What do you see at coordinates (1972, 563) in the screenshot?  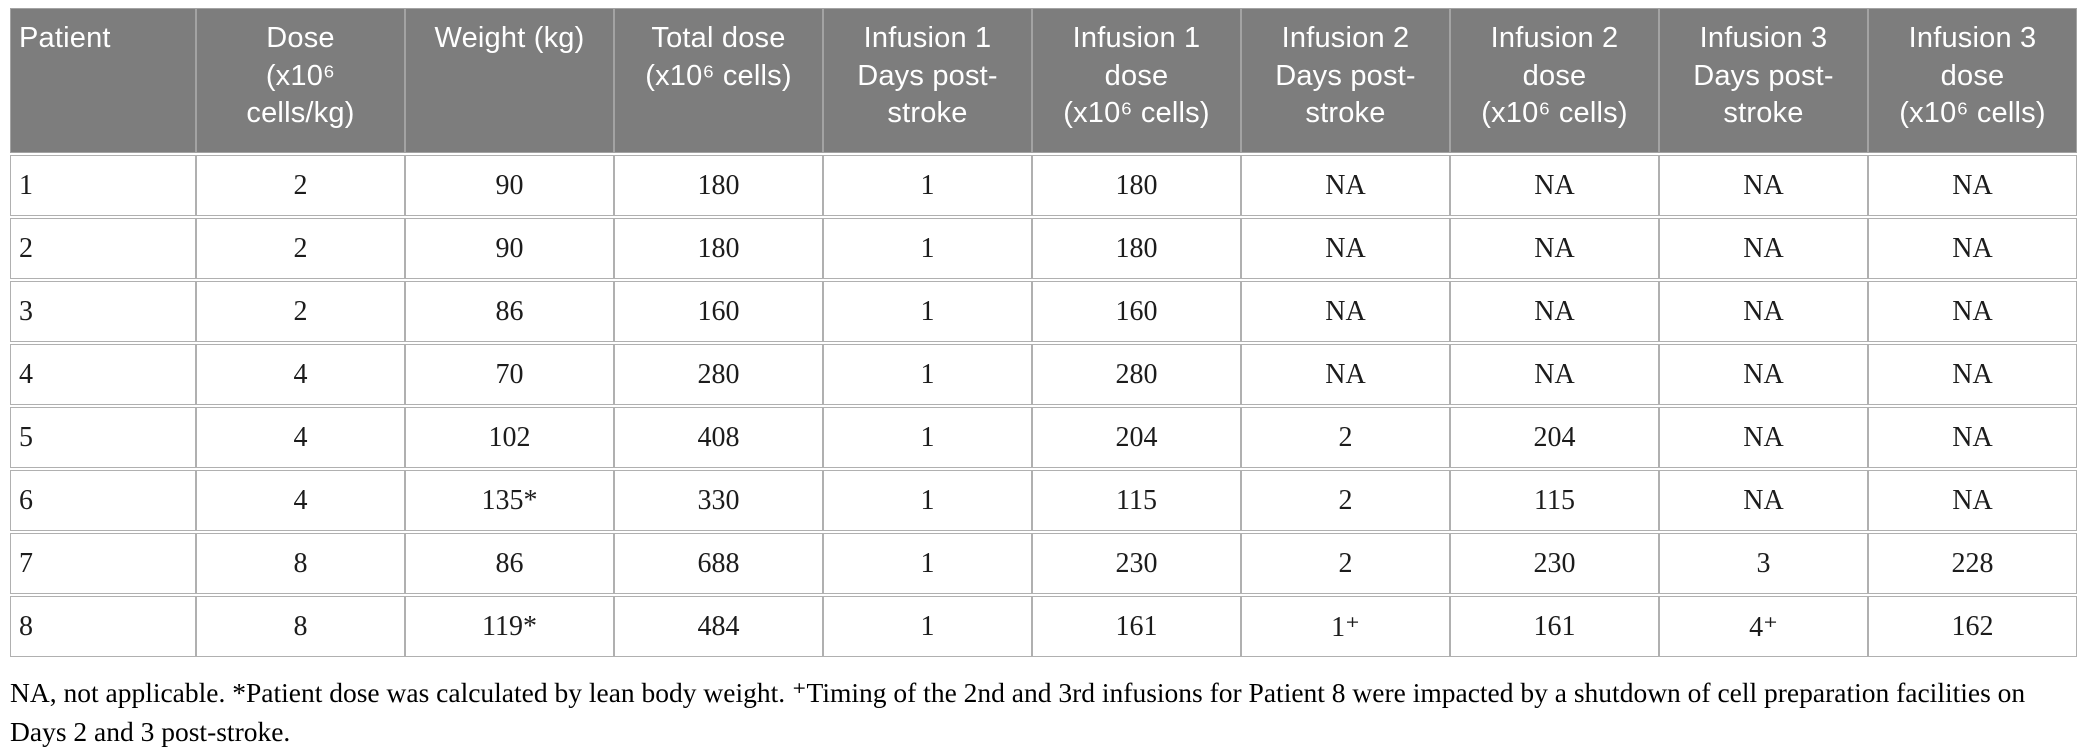 I see `data-cell: 228` at bounding box center [1972, 563].